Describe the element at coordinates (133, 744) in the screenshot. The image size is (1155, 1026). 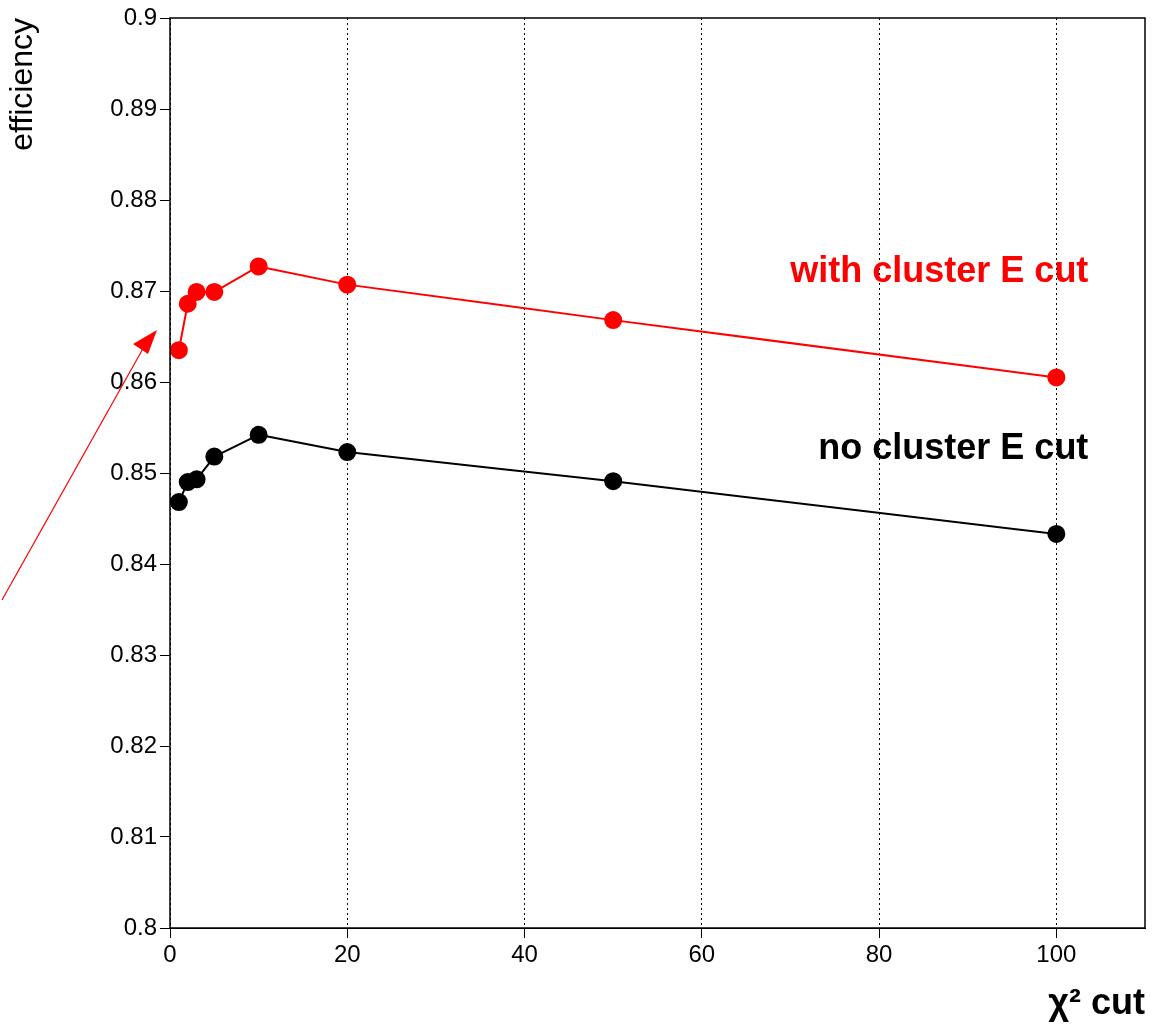
I see `y-tick-label: 0.82` at that location.